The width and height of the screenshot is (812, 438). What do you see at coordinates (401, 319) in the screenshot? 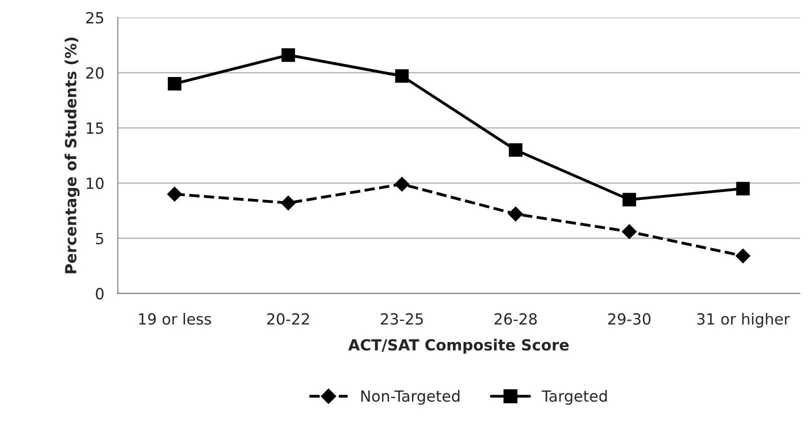
I see `x-tick-label: 23-25` at bounding box center [401, 319].